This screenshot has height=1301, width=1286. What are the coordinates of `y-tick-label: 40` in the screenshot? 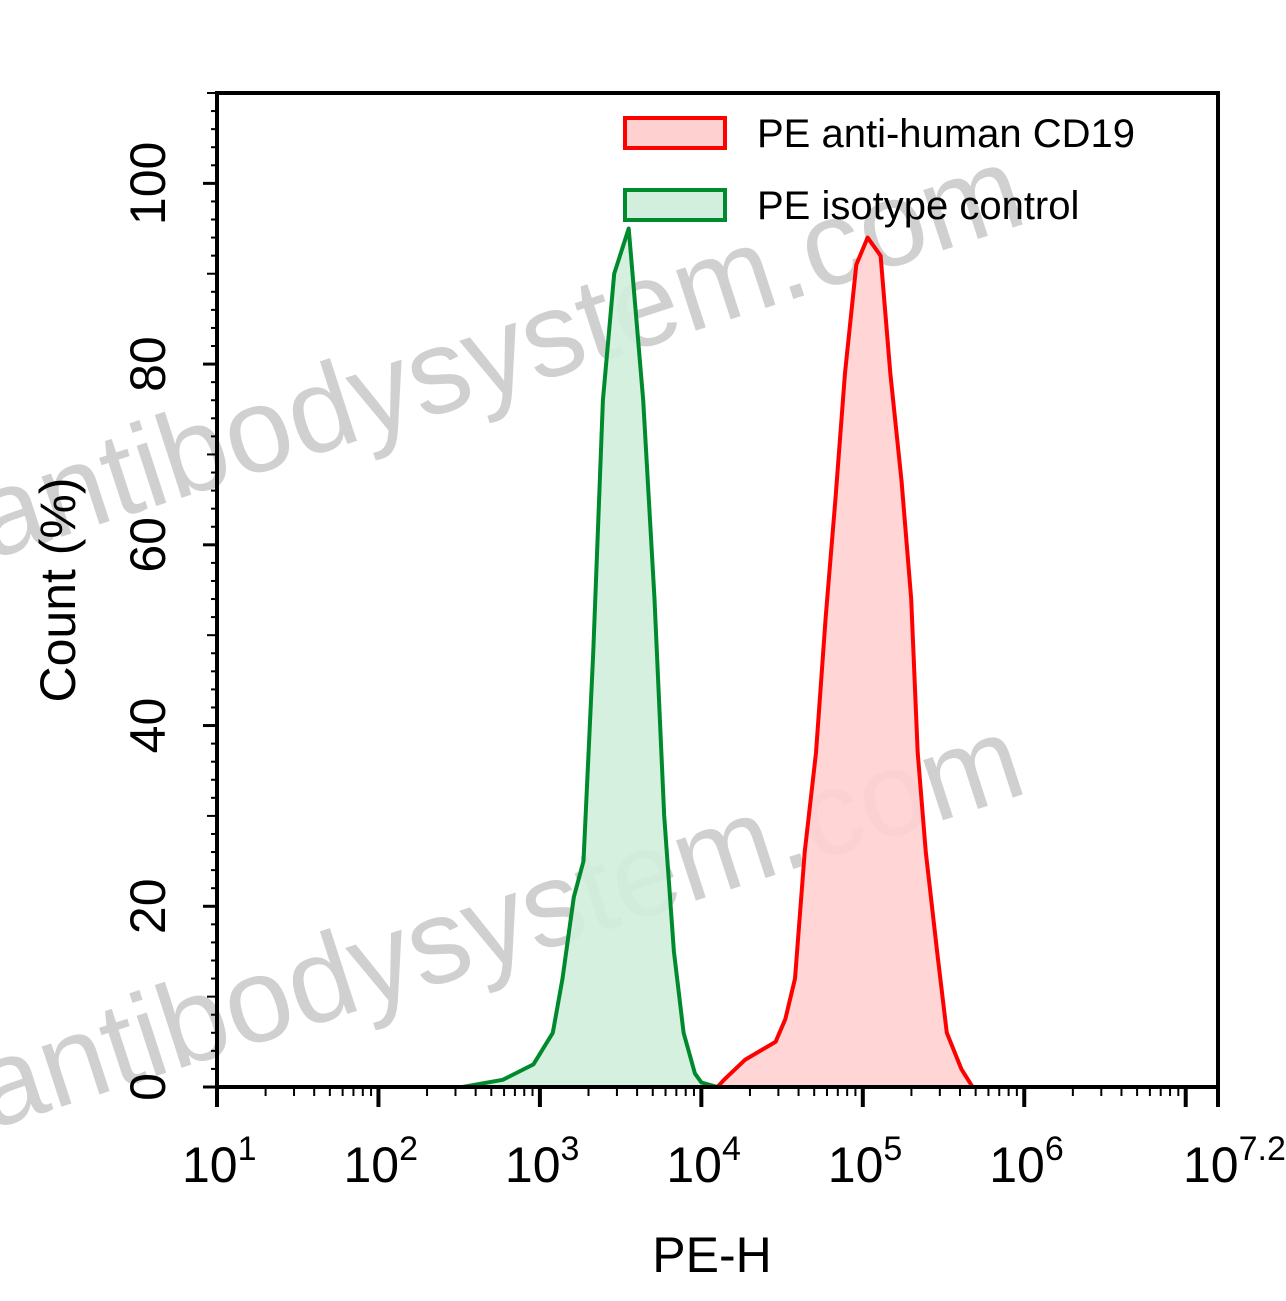 It's located at (148, 726).